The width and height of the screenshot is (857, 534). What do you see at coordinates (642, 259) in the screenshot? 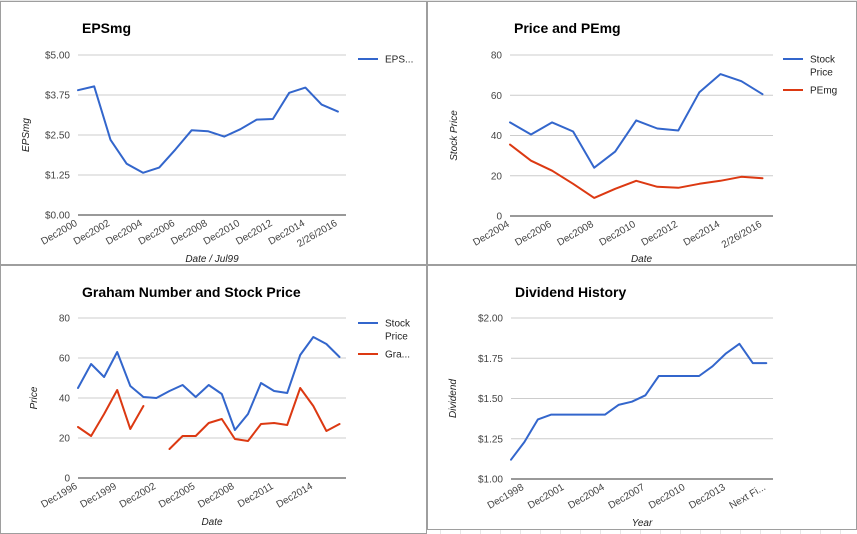
I see `price-pe-x-axis-label: Date` at bounding box center [642, 259].